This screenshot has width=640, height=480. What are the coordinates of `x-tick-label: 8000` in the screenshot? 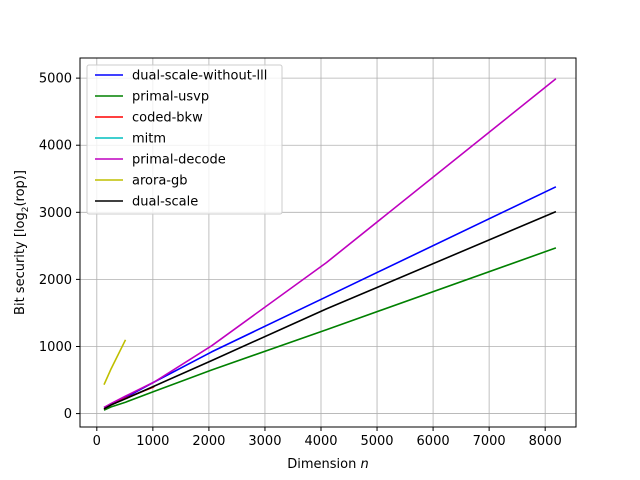 It's located at (545, 441).